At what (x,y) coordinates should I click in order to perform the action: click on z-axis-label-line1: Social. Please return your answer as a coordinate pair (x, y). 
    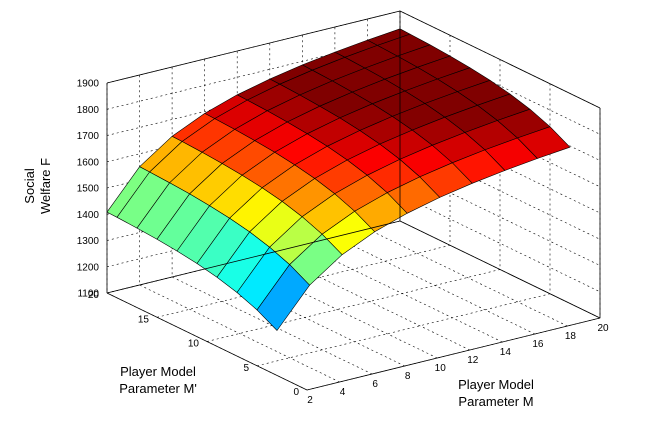
    Looking at the image, I should click on (29, 186).